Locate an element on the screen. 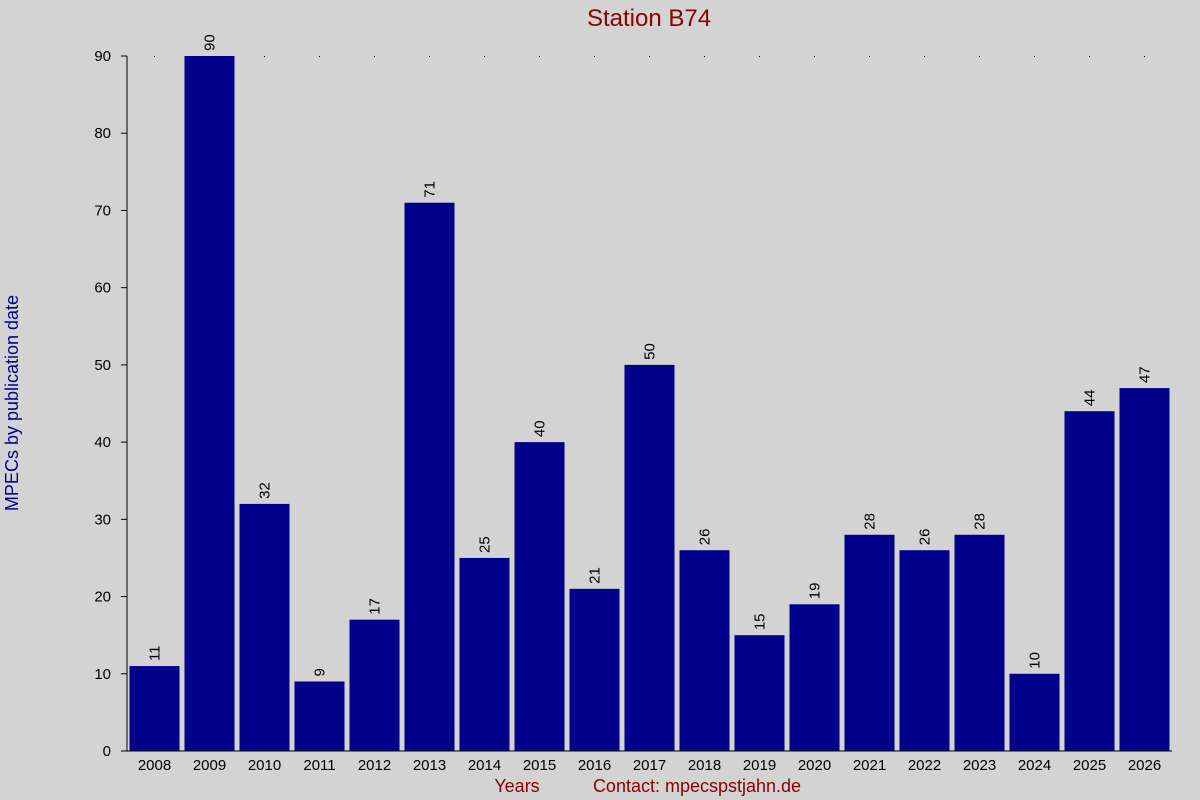 The width and height of the screenshot is (1200, 800). x-tick-label: 2012 is located at coordinates (374, 765).